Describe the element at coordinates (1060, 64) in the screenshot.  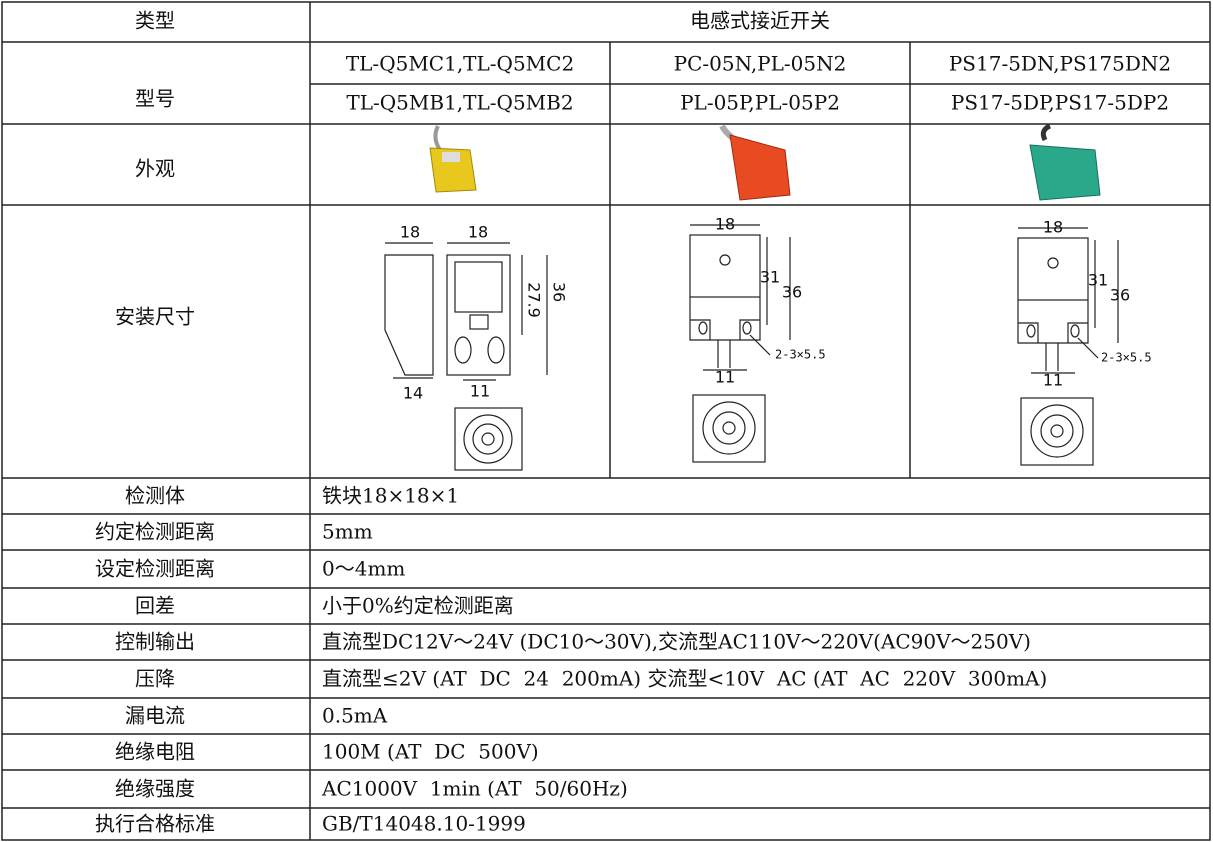
I see `model: PS17-5DN,PS175DN2` at that location.